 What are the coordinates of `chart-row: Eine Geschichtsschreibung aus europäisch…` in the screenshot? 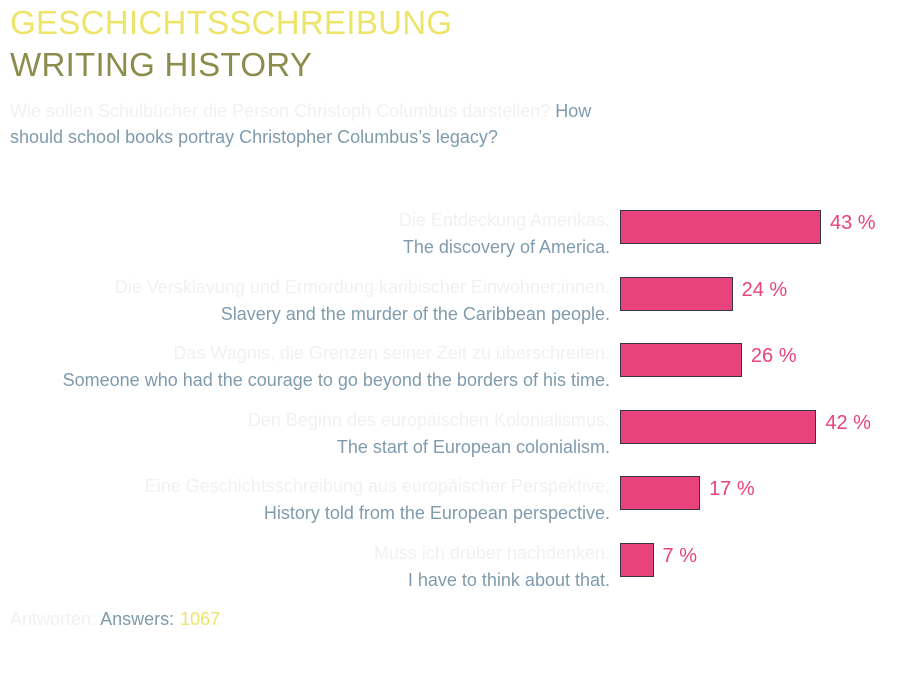 It's located at (450, 503).